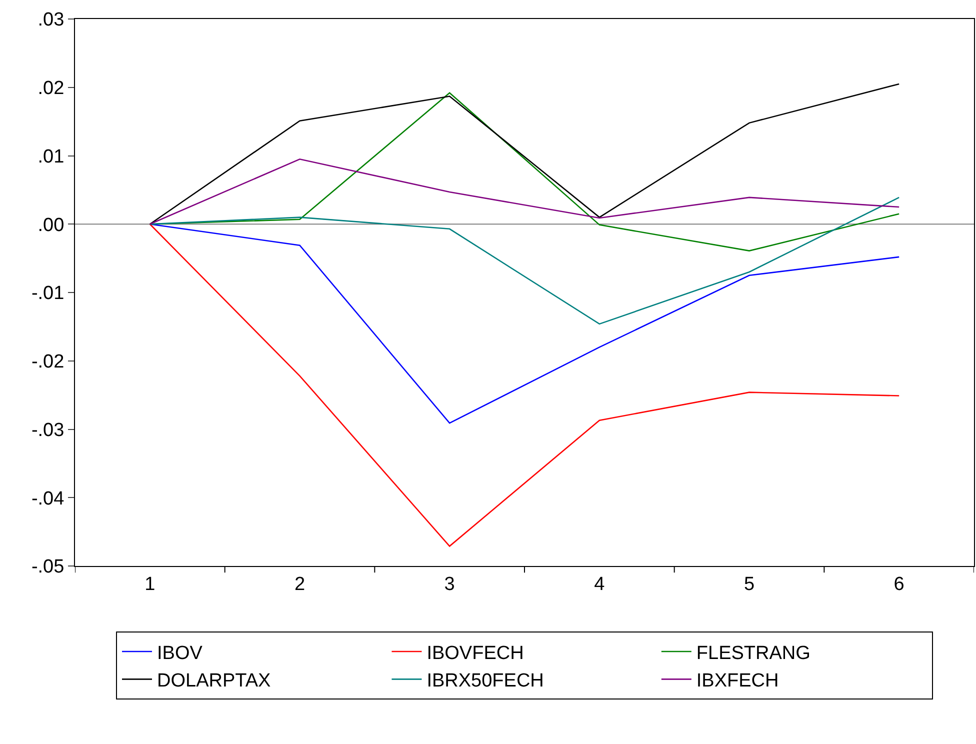 This screenshot has width=976, height=744. What do you see at coordinates (449, 584) in the screenshot?
I see `x-tick-label: 3` at bounding box center [449, 584].